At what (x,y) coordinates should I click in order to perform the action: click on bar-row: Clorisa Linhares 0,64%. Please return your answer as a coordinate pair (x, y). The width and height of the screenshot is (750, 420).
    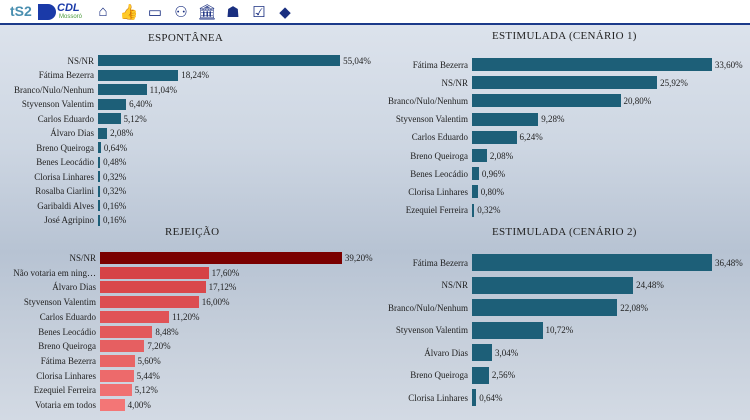
    Looking at the image, I should click on (455, 397).